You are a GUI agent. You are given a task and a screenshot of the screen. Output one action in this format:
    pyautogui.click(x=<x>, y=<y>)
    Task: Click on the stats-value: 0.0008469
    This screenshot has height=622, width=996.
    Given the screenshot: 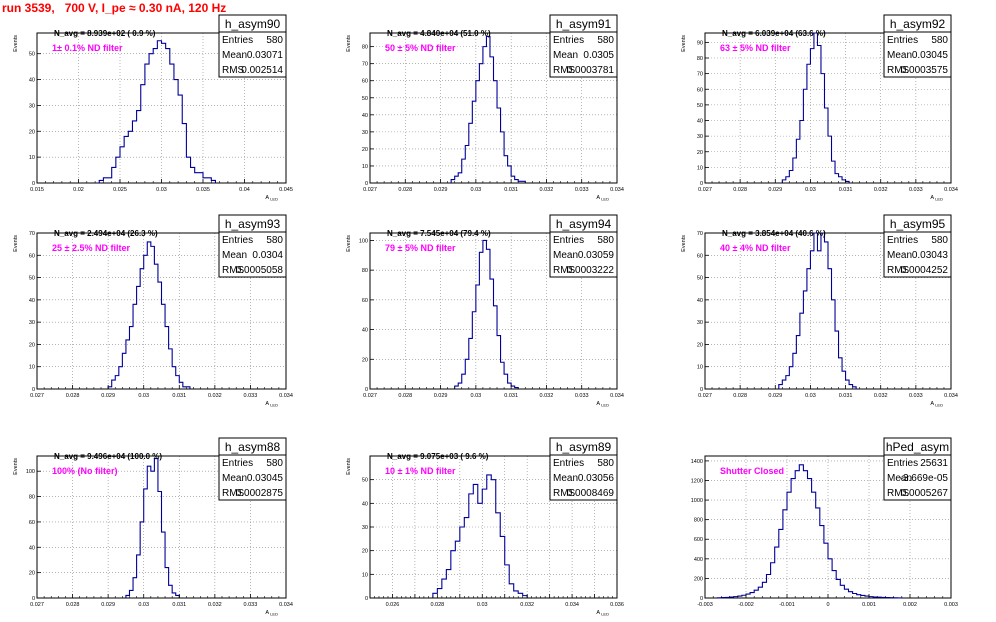 What is the action you would take?
    pyautogui.click(x=591, y=493)
    